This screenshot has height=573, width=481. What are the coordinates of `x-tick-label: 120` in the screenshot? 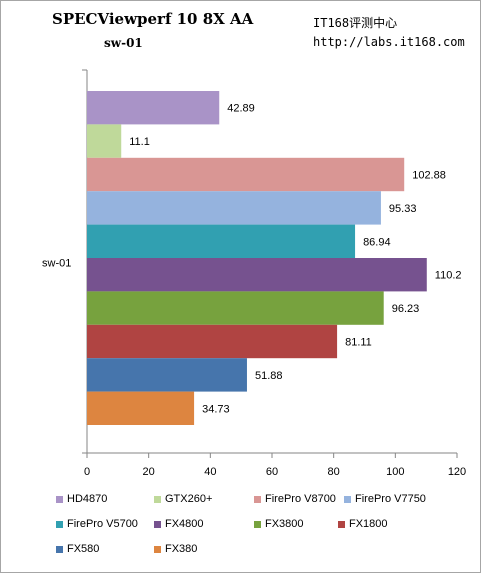 It's located at (457, 472).